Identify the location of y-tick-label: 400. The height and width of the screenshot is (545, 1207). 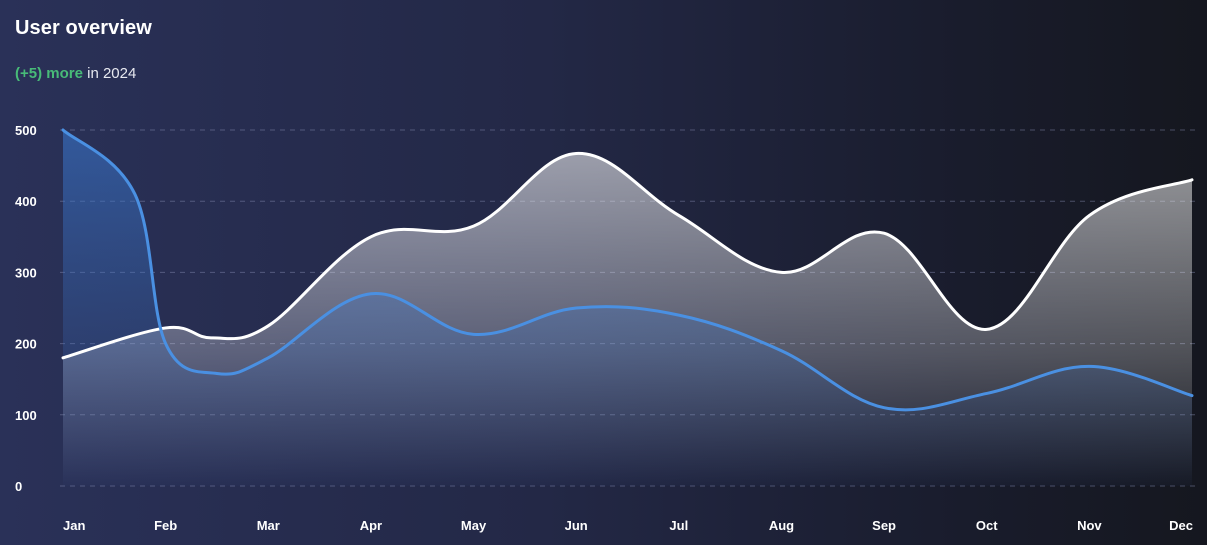
(26, 201).